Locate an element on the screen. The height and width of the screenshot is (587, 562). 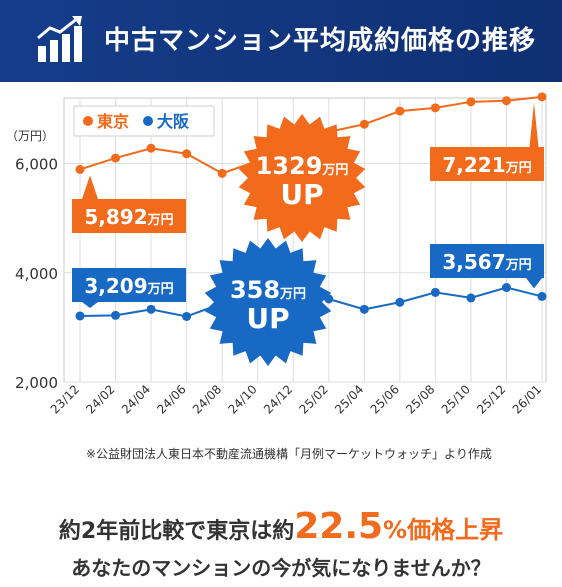
osaka-increase-badge-up: UP is located at coordinates (267, 318).